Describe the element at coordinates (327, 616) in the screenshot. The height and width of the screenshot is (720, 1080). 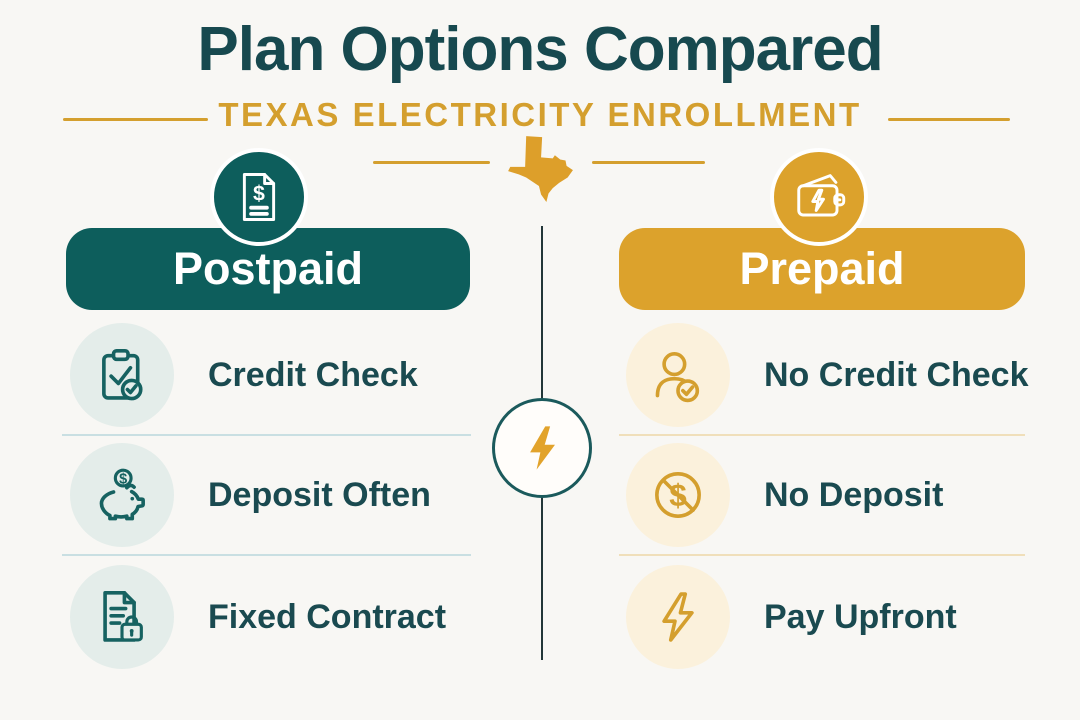
I see `feature-label: Fixed Contract` at that location.